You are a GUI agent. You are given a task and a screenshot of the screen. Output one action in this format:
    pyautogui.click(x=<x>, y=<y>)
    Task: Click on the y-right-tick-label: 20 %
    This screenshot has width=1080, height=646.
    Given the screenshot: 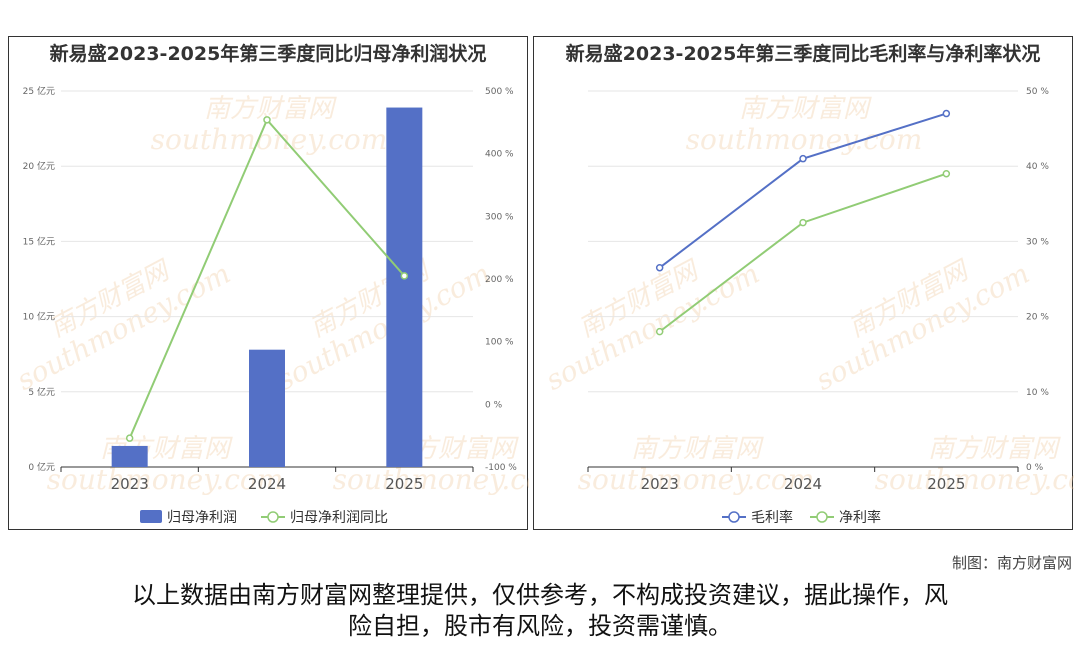 What is the action you would take?
    pyautogui.click(x=1037, y=318)
    